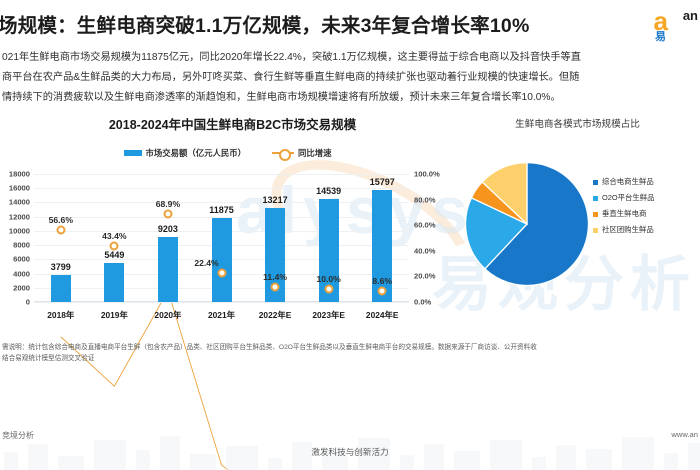  Describe the element at coordinates (221, 315) in the screenshot. I see `x-axis-tick-label: 2021年` at that location.